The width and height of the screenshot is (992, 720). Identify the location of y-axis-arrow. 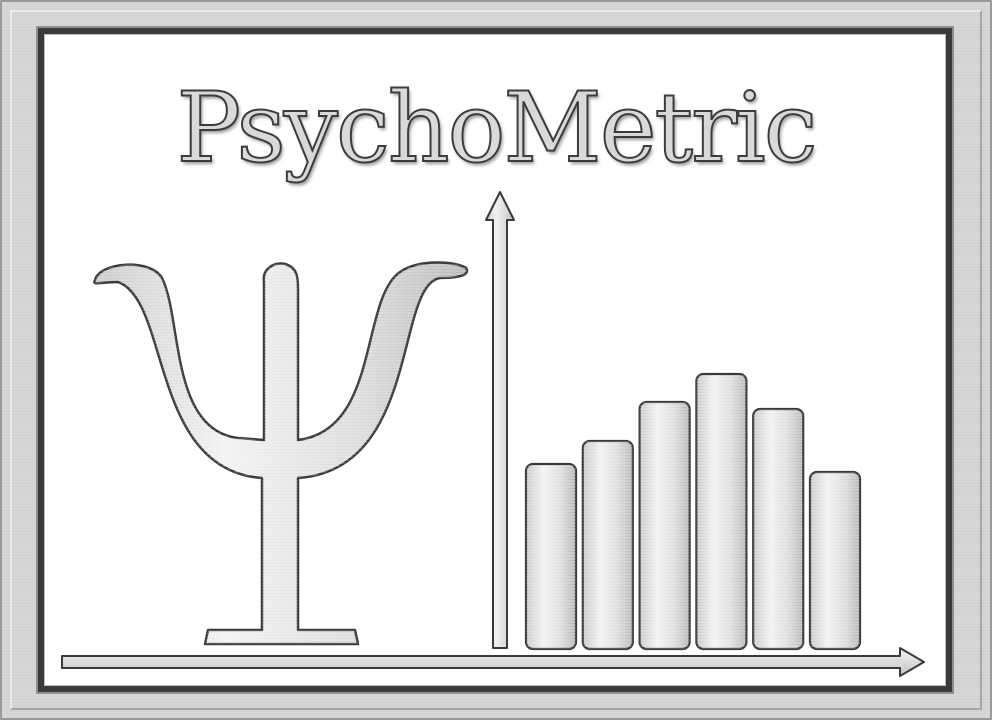
(500, 420).